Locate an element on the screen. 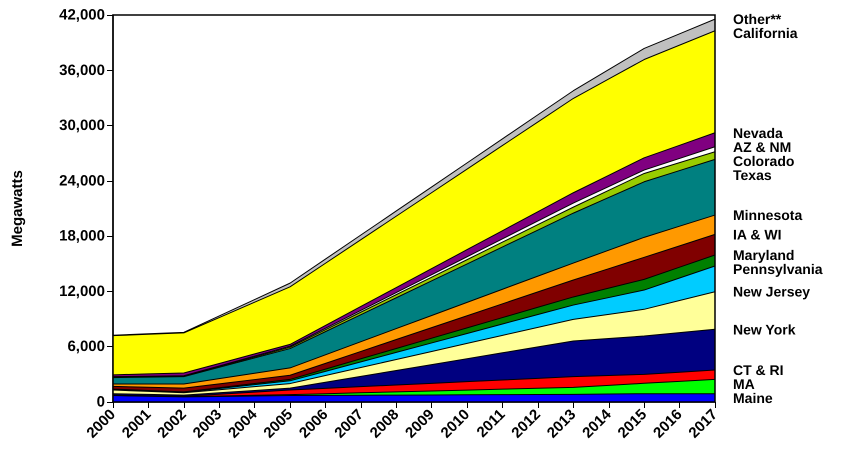 This screenshot has height=470, width=841. y-tick-label: 42,000 is located at coordinates (82, 15).